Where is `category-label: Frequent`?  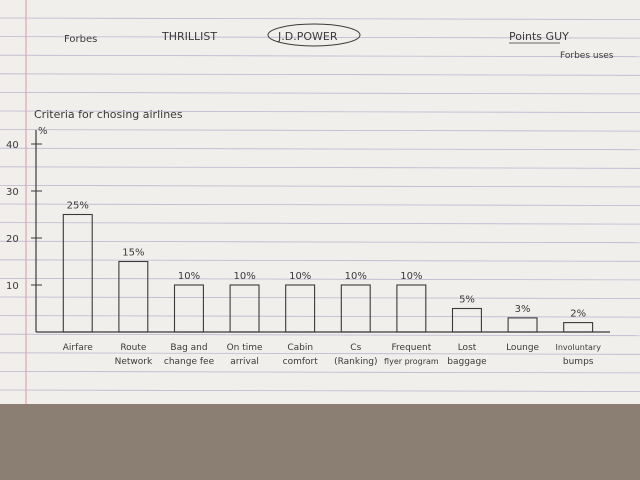 category-label: Frequent is located at coordinates (412, 348).